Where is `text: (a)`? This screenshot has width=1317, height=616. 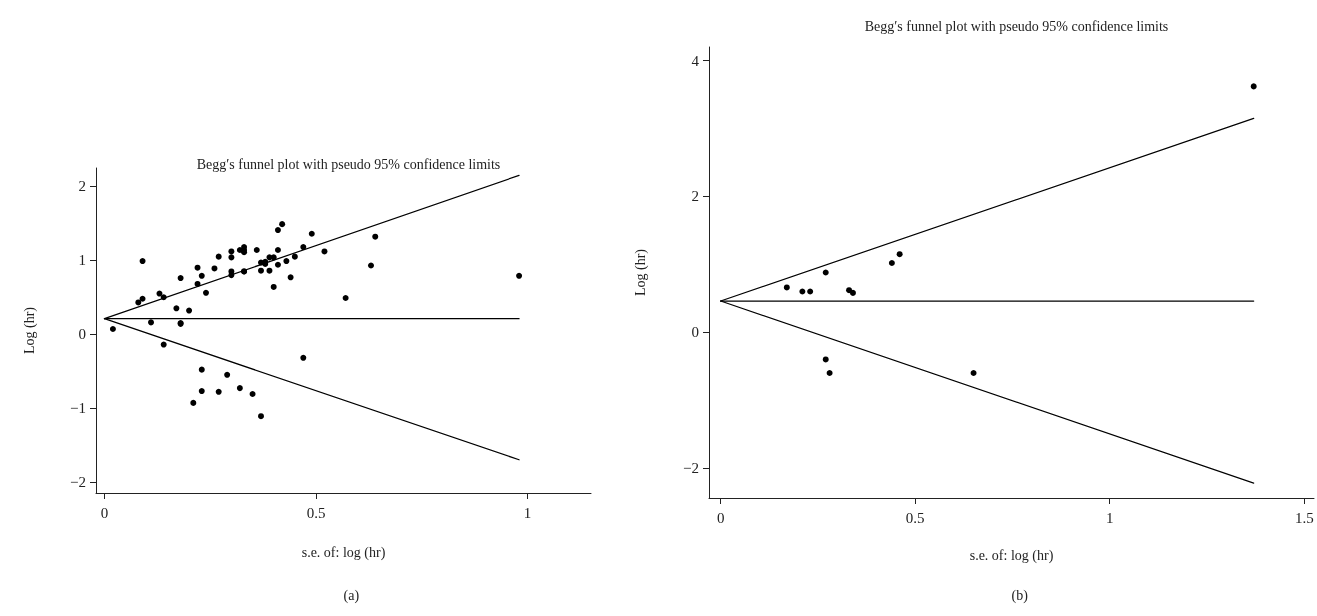 text: (a) is located at coordinates (351, 595).